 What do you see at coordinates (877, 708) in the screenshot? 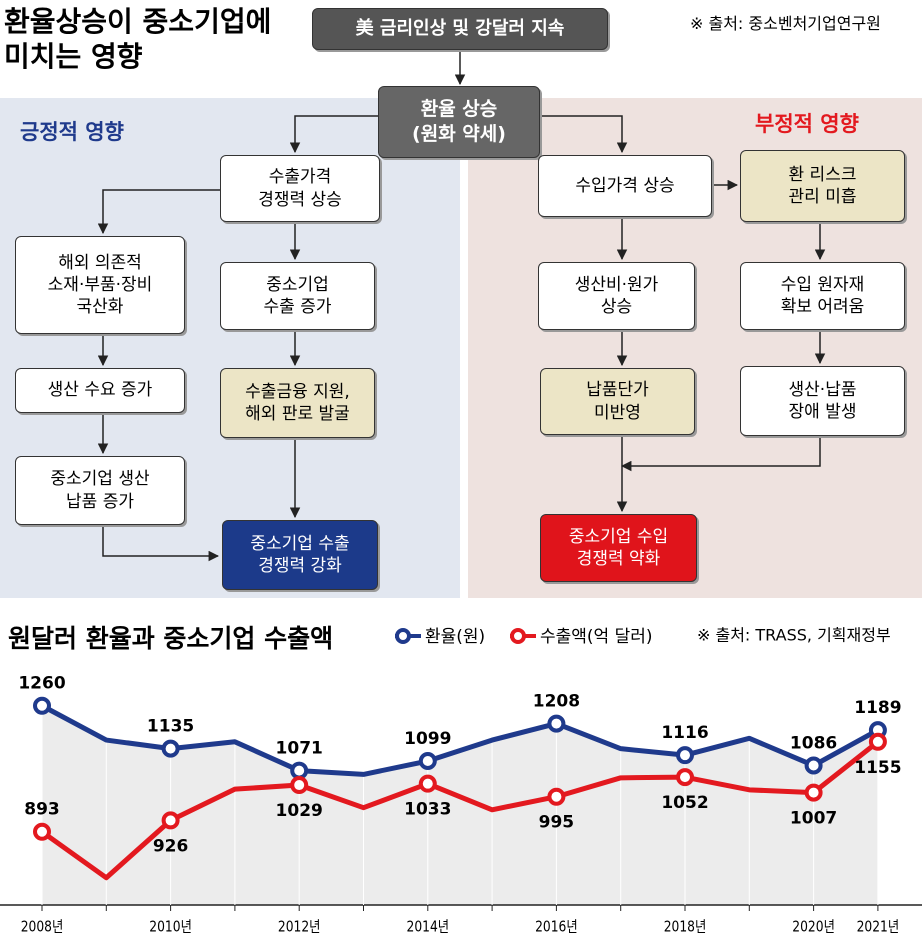
I see `value-label: 1189` at bounding box center [877, 708].